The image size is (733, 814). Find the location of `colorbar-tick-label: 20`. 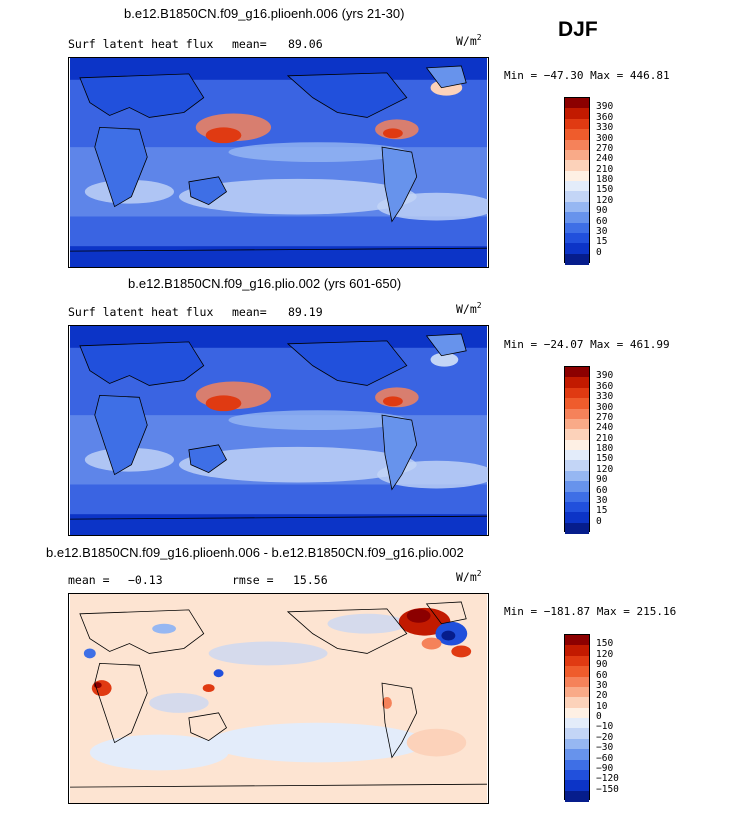

colorbar-tick-label: 20 is located at coordinates (602, 696).